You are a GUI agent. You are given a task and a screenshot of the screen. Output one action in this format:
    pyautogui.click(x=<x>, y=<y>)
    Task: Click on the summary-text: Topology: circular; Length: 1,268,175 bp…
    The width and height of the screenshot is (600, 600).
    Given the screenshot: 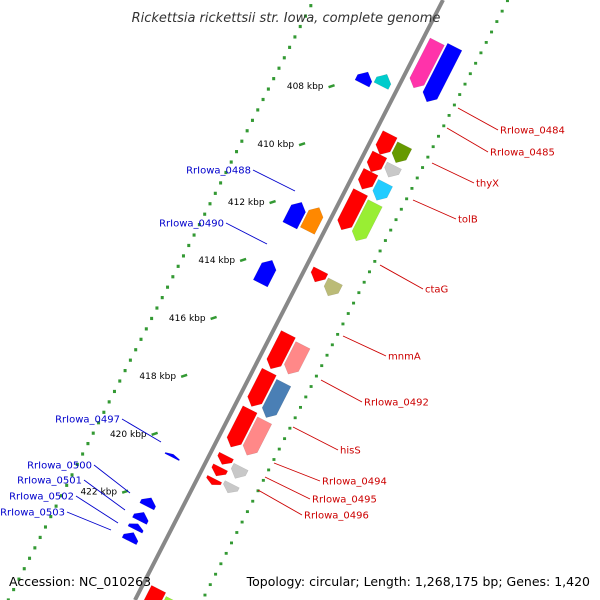 What is the action you would take?
    pyautogui.click(x=418, y=581)
    